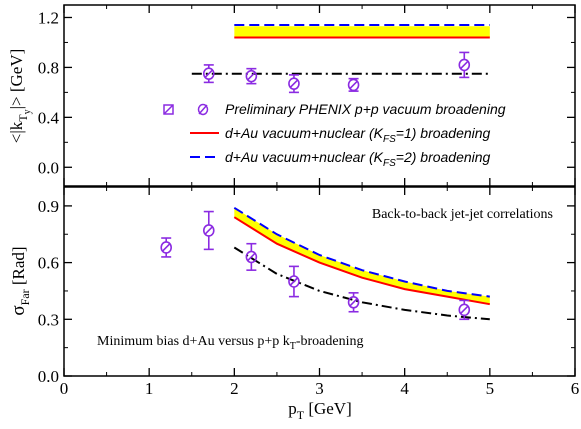 The width and height of the screenshot is (581, 429). Describe the element at coordinates (186, 109) in the screenshot. I see `legend-marker-data` at that location.